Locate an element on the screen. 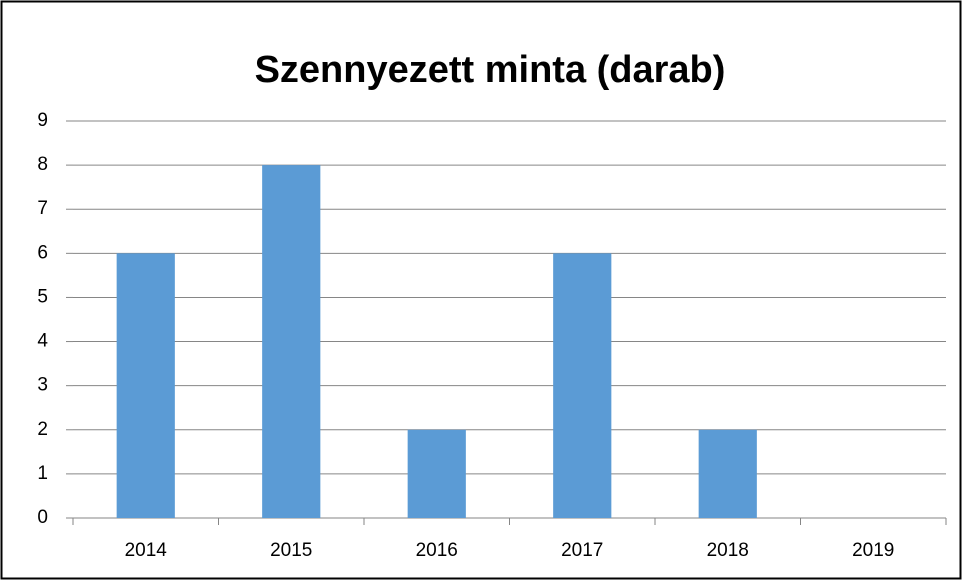 This screenshot has width=963, height=580. y-tick-label: 0 is located at coordinates (42, 517).